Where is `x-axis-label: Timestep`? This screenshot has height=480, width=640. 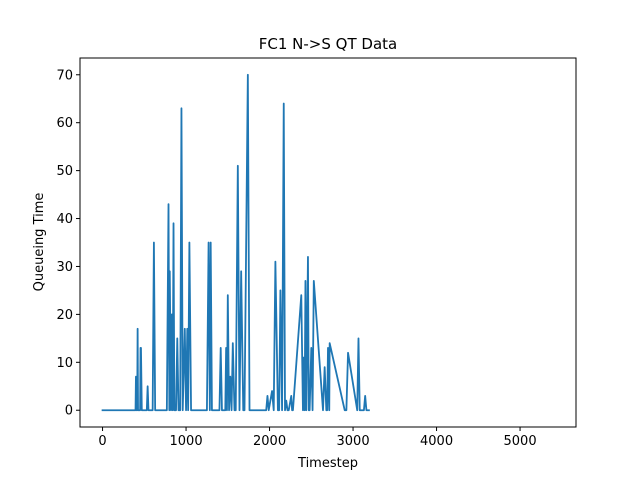
x-axis-label: Timestep is located at coordinates (327, 463).